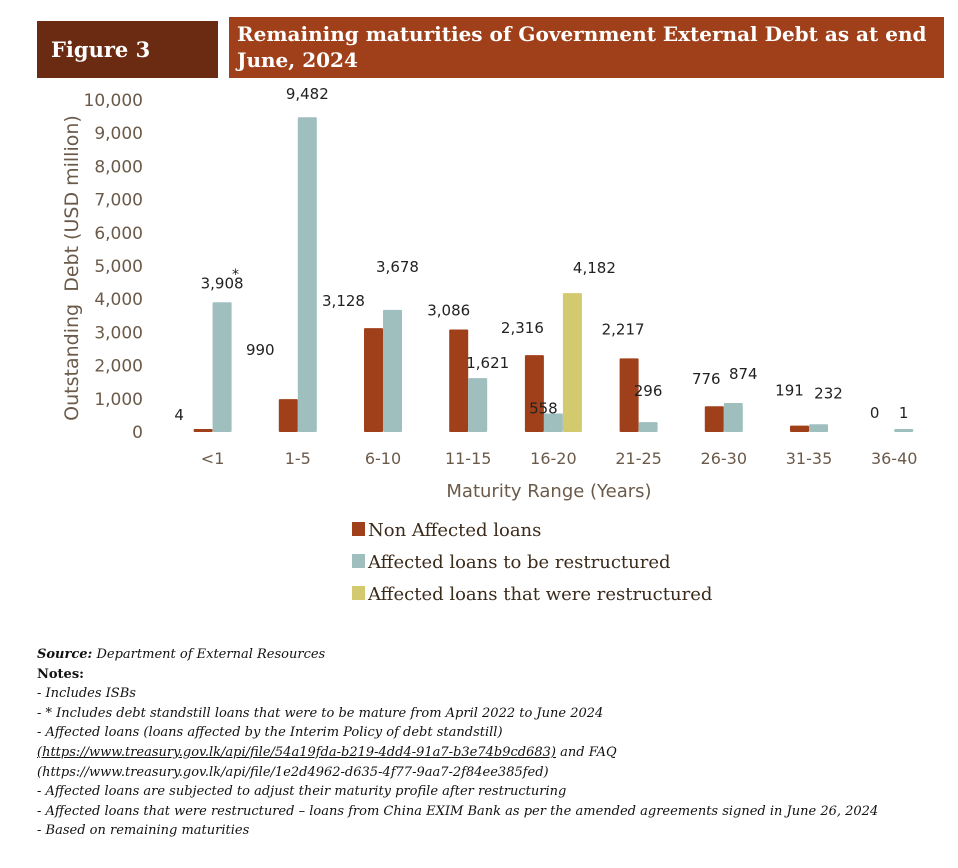 The width and height of the screenshot is (958, 868). What do you see at coordinates (137, 433) in the screenshot?
I see `y-tick-label: 0` at bounding box center [137, 433].